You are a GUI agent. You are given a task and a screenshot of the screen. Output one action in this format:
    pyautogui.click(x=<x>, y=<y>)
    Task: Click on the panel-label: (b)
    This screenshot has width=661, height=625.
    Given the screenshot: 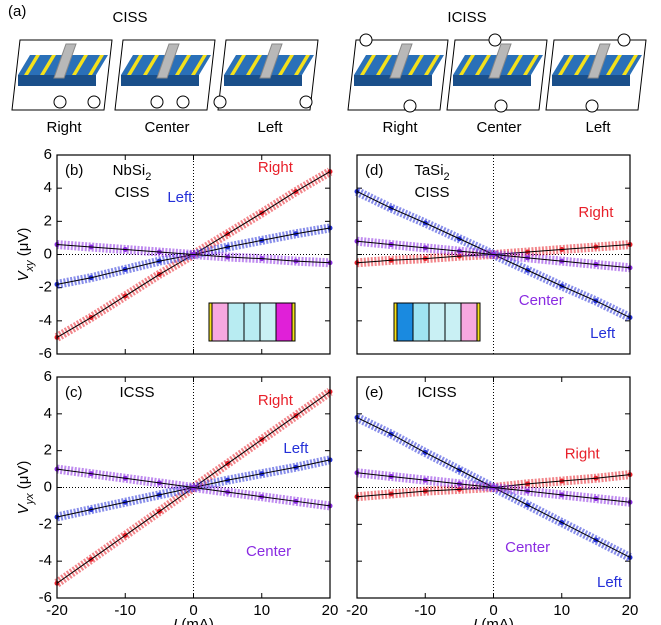 What is the action you would take?
    pyautogui.click(x=74, y=170)
    